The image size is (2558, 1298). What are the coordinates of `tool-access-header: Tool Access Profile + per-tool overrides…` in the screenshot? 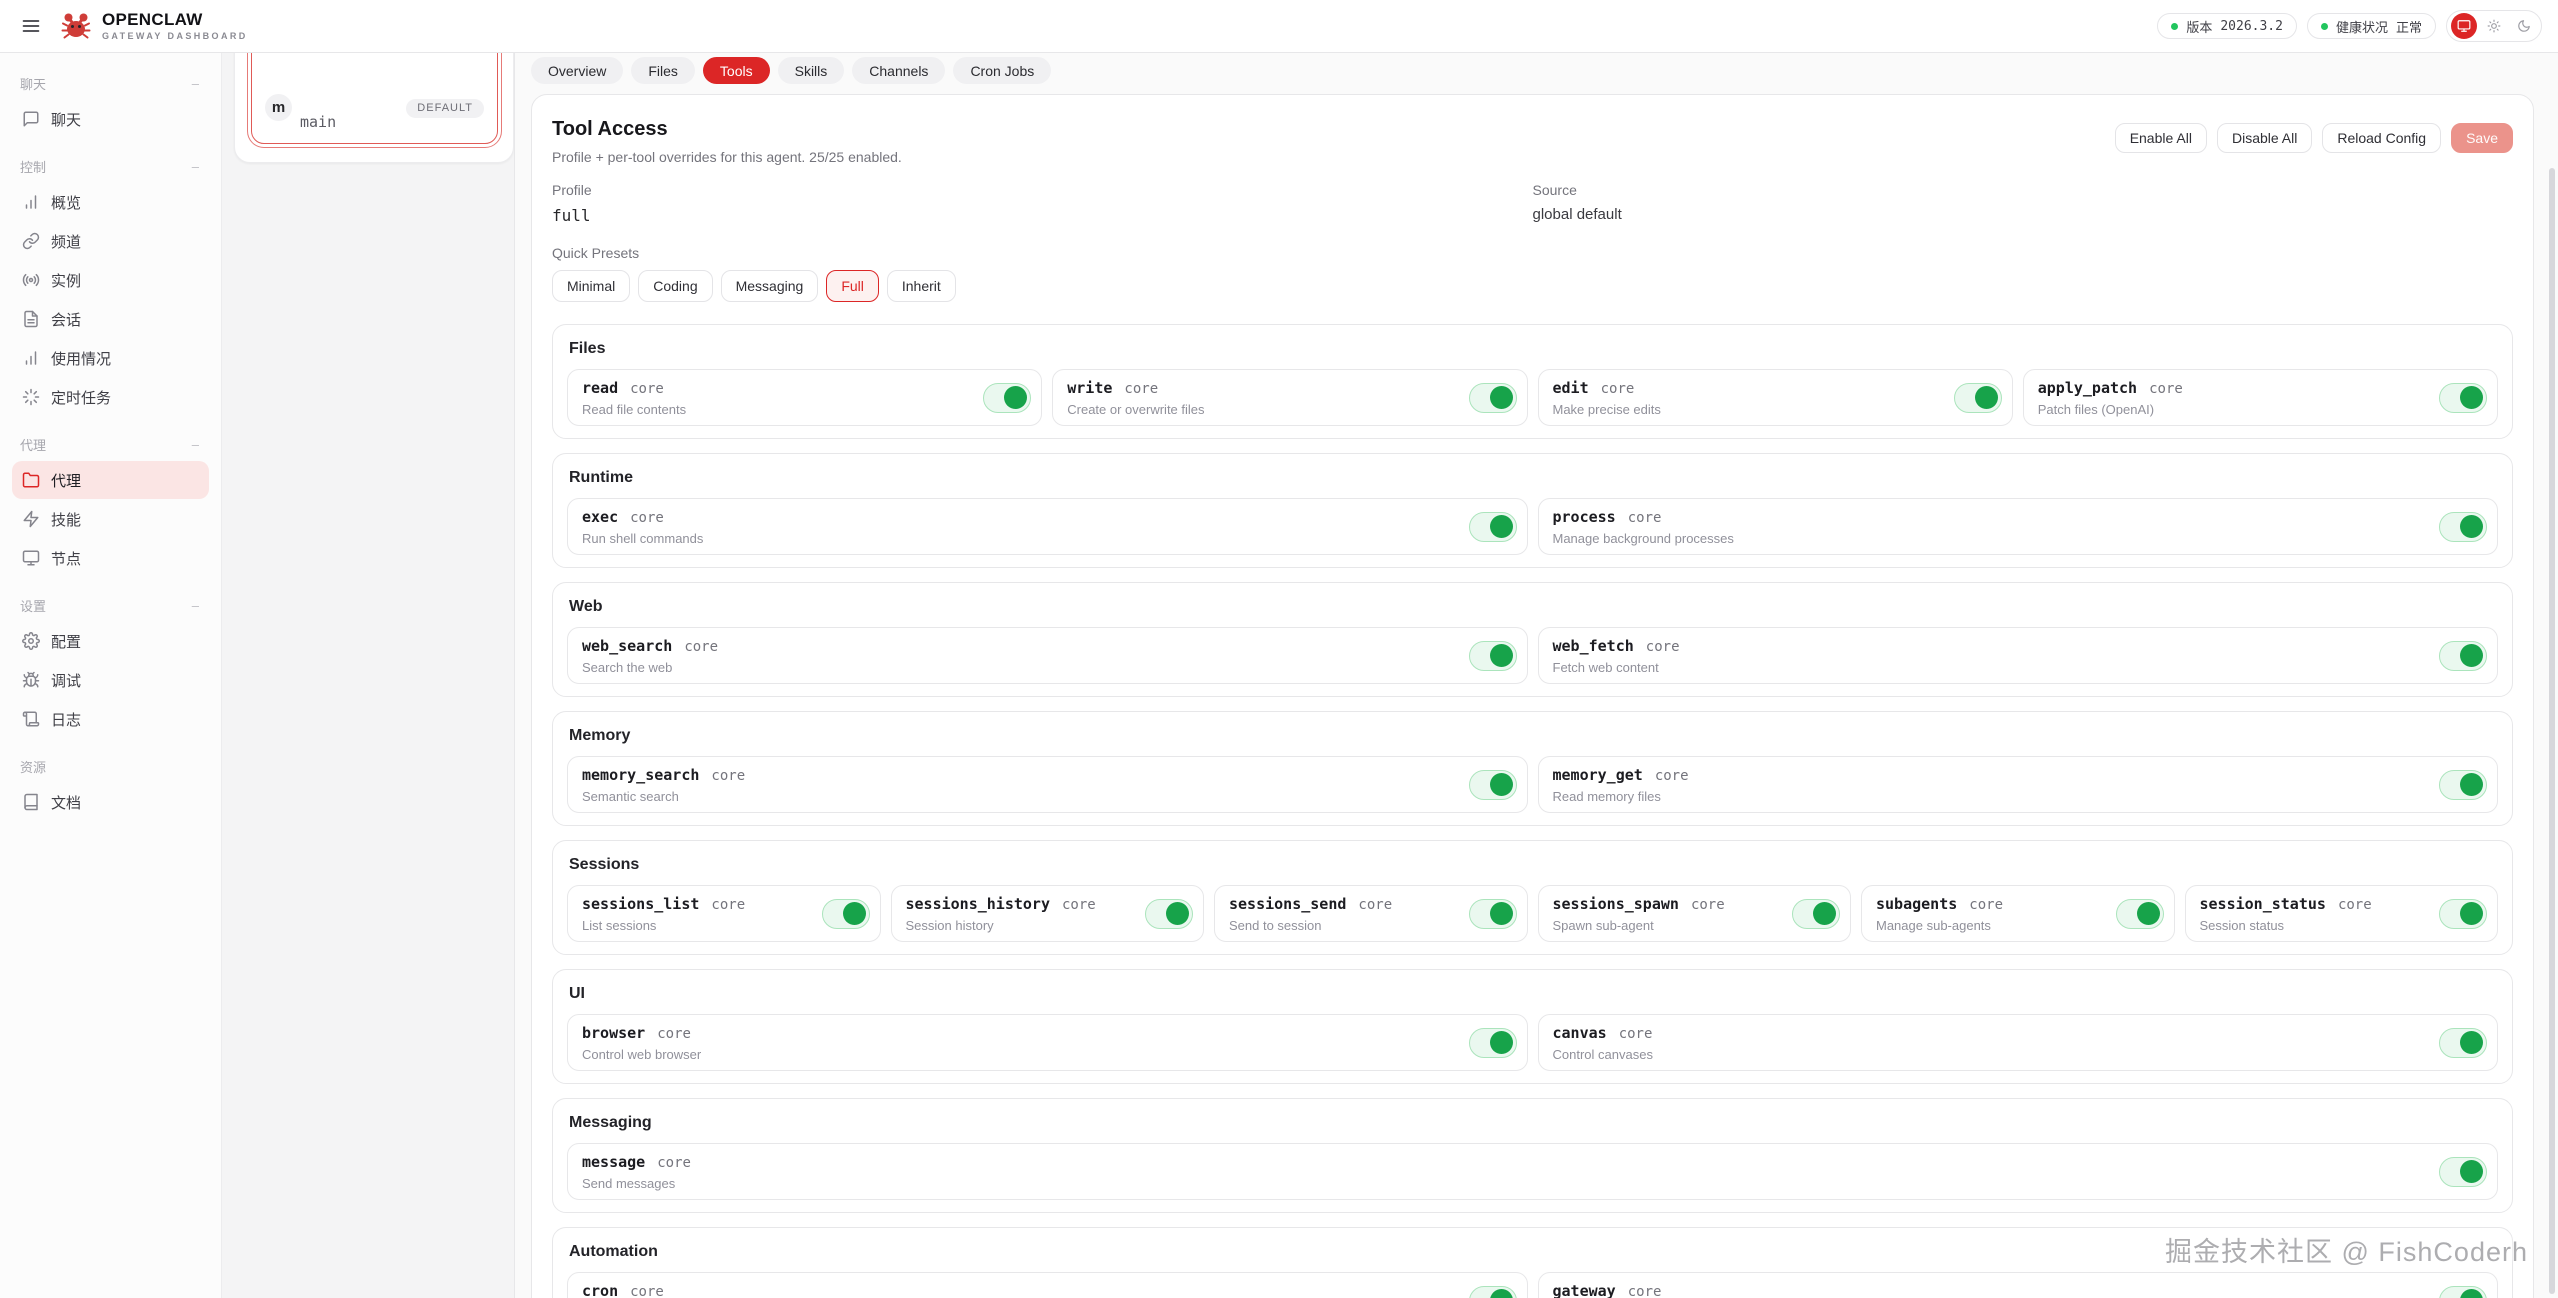 It's located at (1532, 141).